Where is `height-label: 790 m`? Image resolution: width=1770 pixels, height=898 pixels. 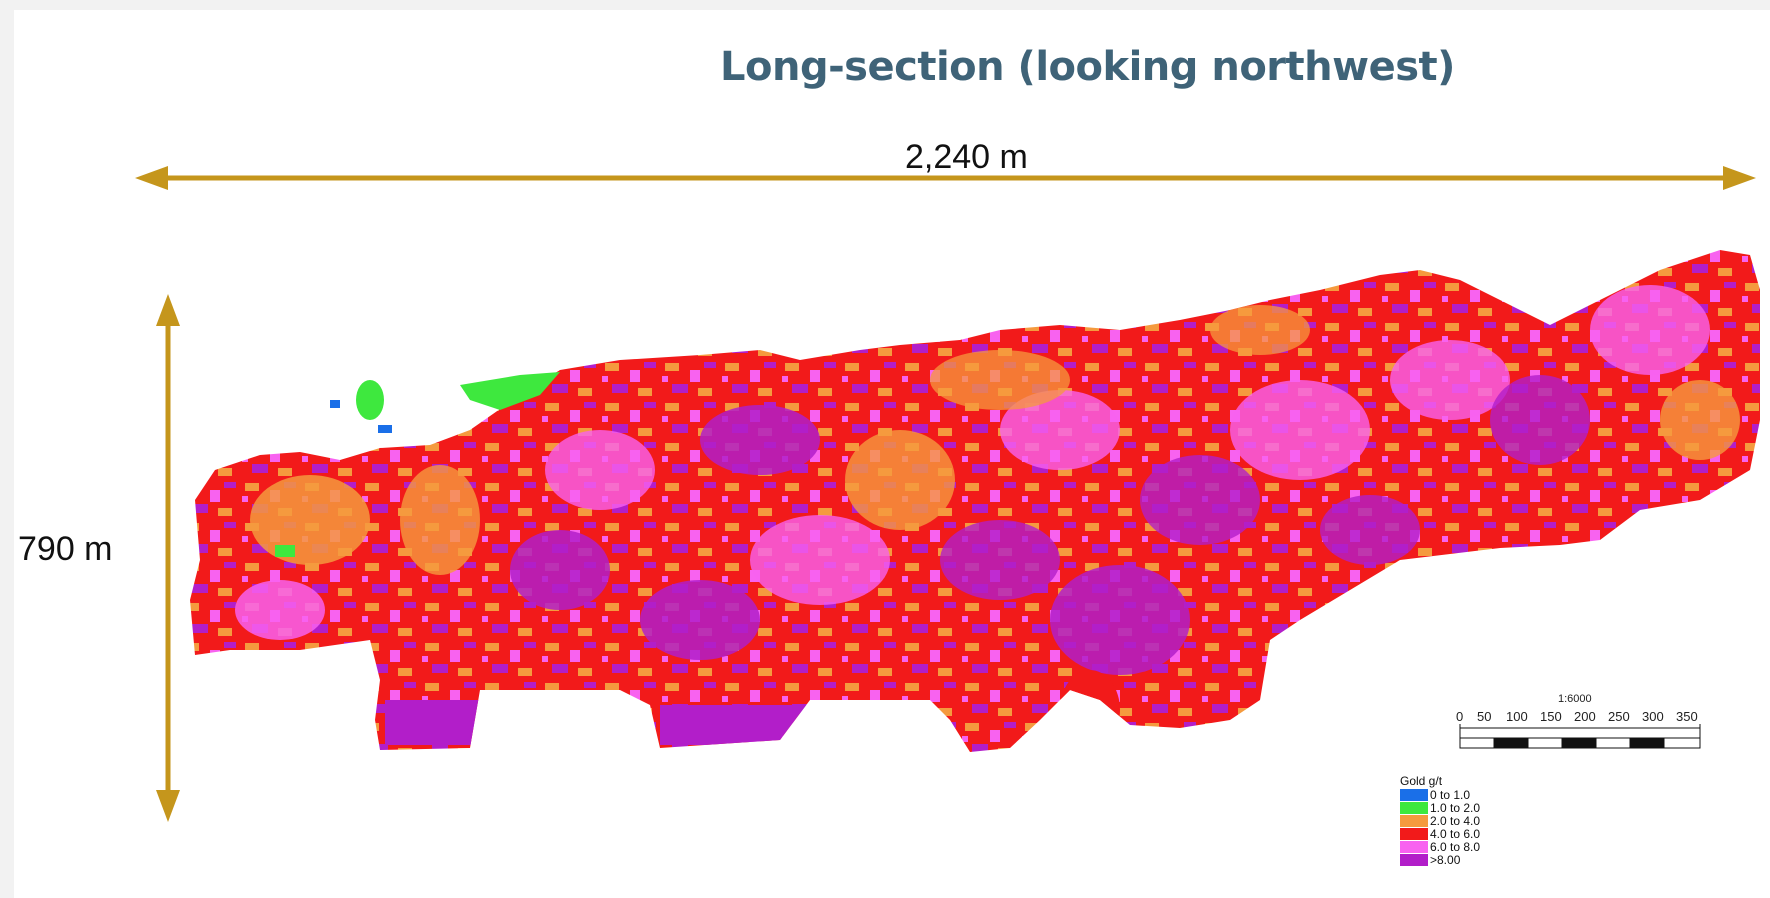
height-label: 790 m is located at coordinates (65, 549).